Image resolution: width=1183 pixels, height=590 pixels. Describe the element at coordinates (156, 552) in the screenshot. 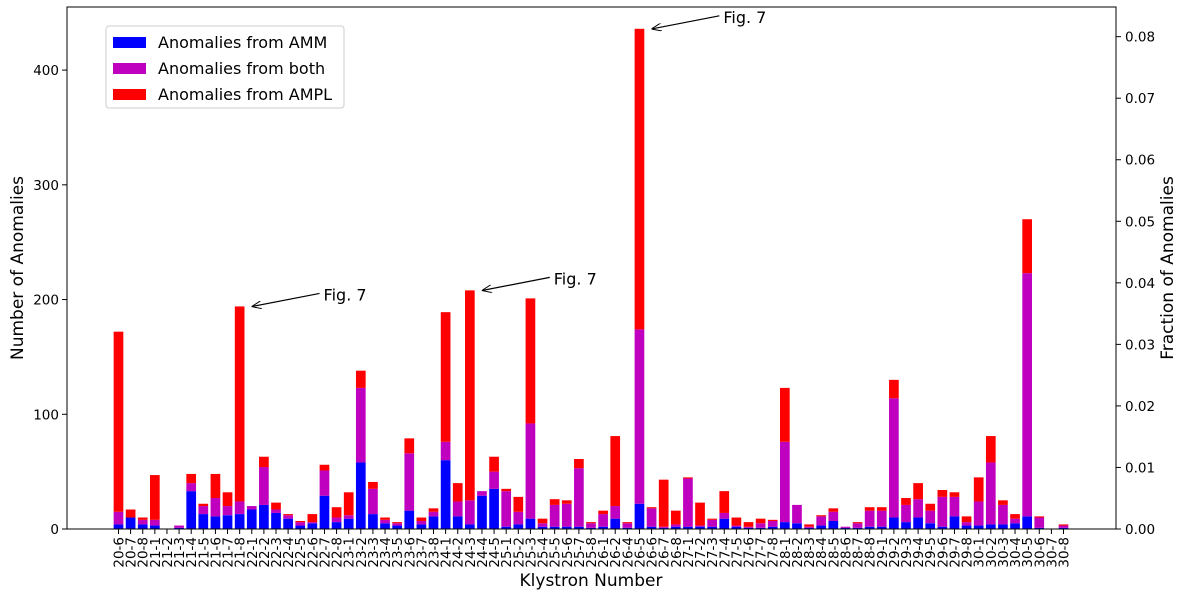

I see `x-tick-label-21-1: 21-1` at that location.